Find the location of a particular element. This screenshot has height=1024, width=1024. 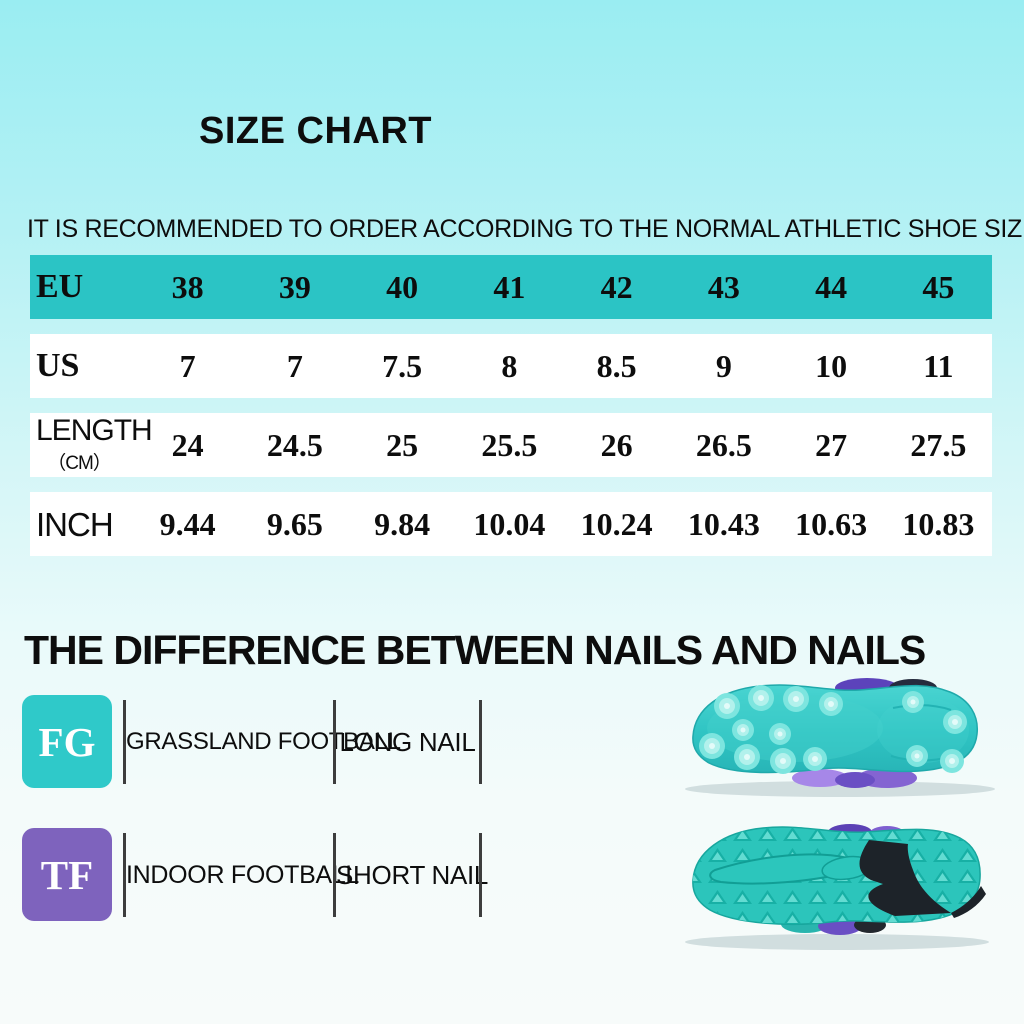

size-cell: 25 is located at coordinates (402, 444).